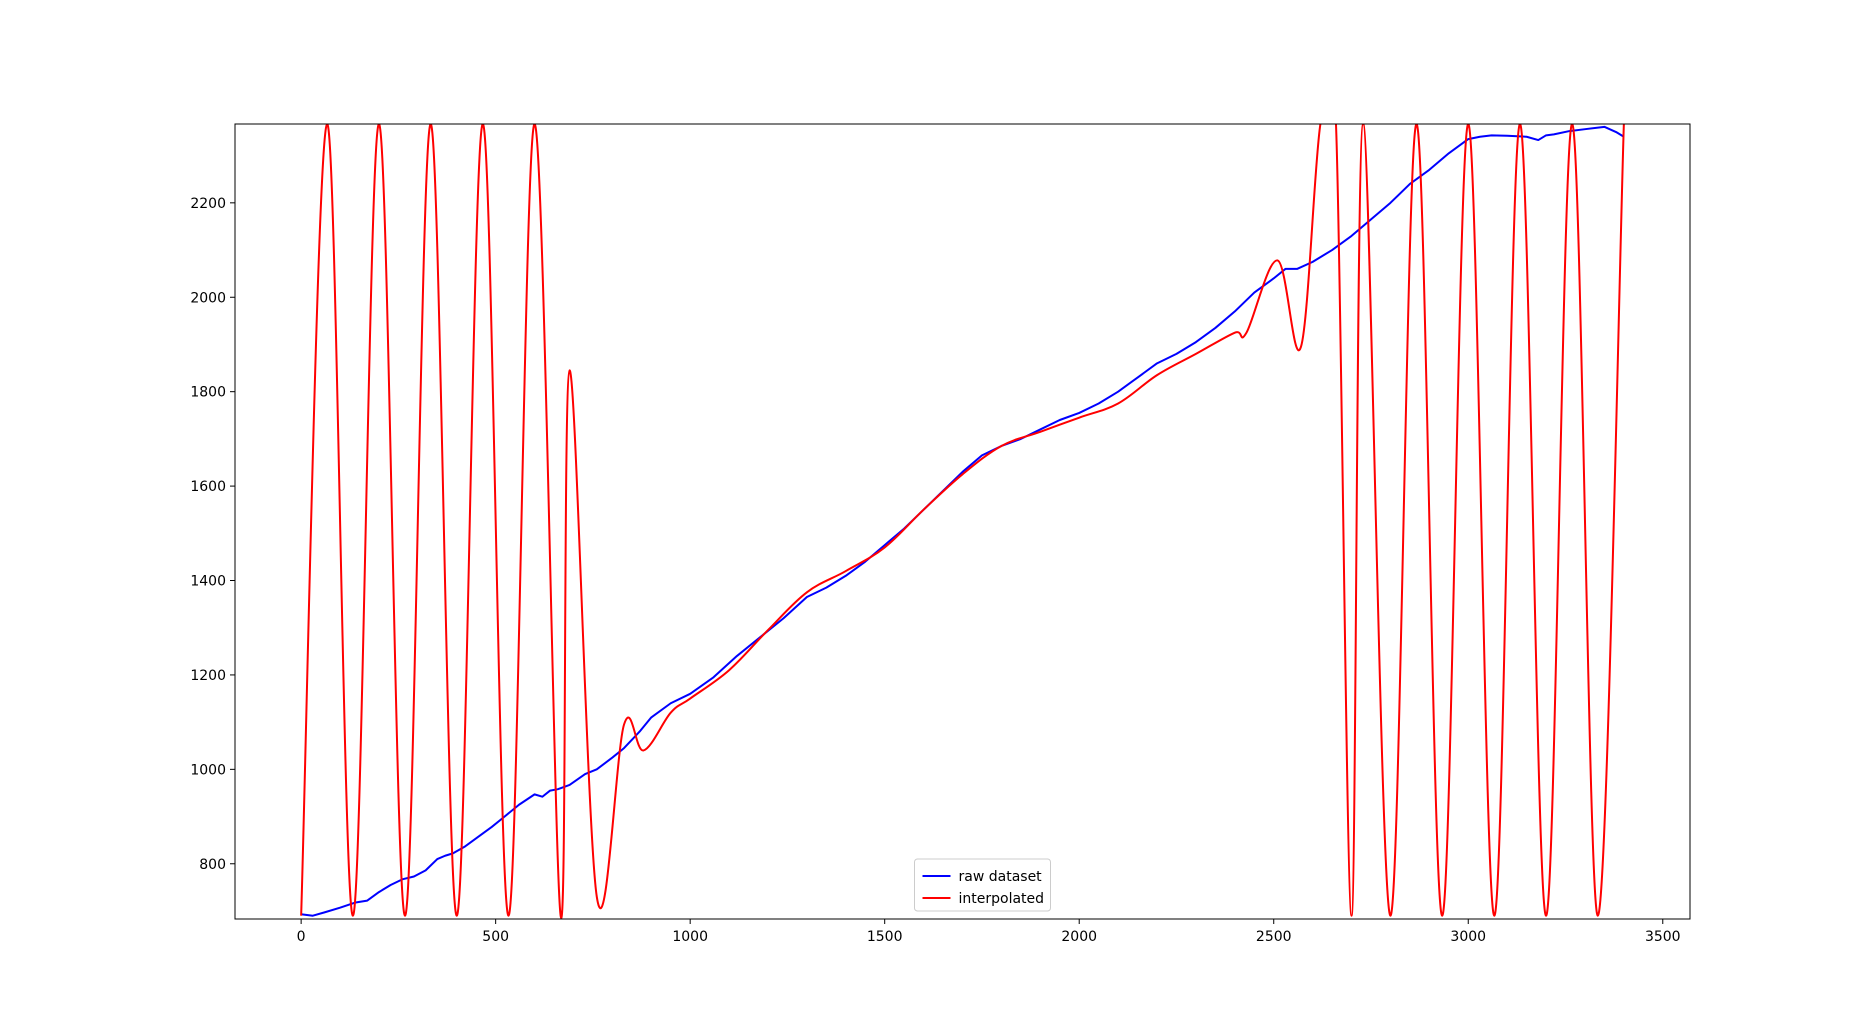 This screenshot has width=1857, height=1023. What do you see at coordinates (208, 393) in the screenshot?
I see `y-tick-label: 1800` at bounding box center [208, 393].